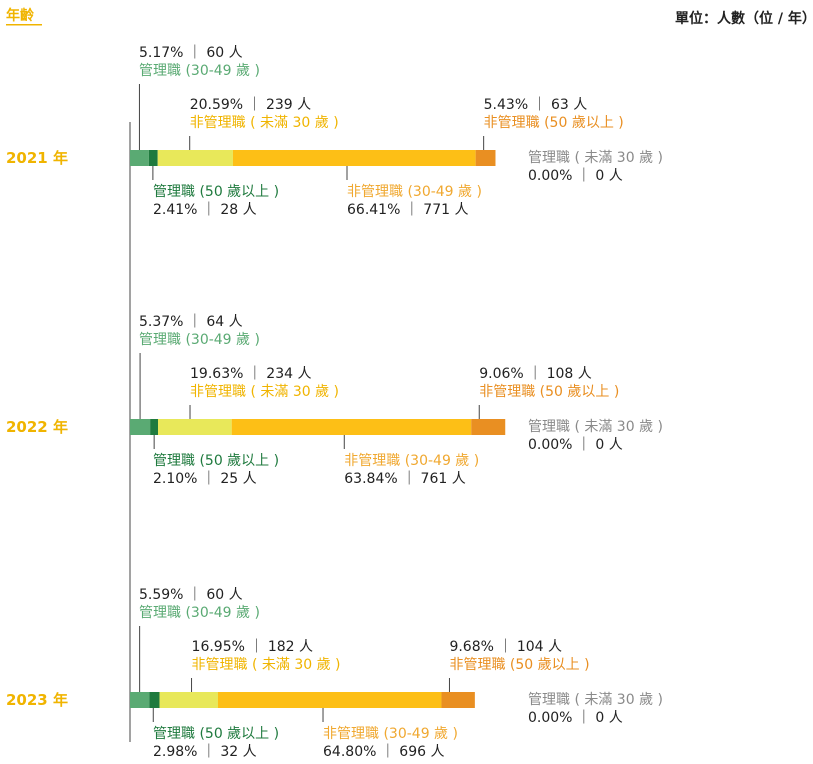 This screenshot has width=813, height=764. I want to click on year-label: 2021 年, so click(37, 158).